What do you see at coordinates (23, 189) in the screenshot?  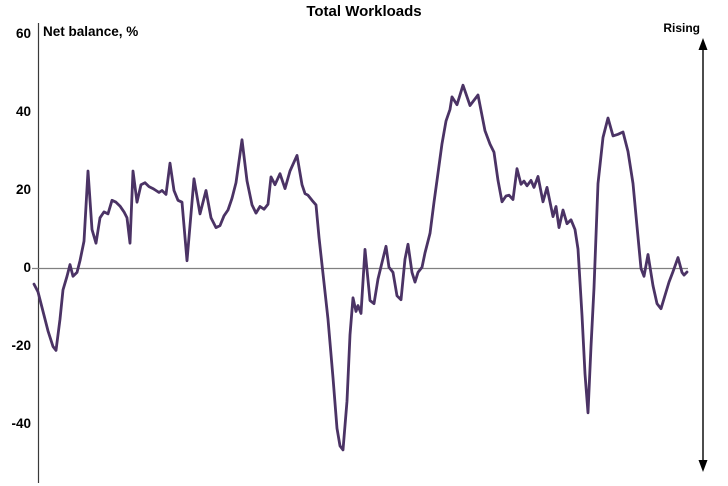 I see `y-tick-label-20: 20` at bounding box center [23, 189].